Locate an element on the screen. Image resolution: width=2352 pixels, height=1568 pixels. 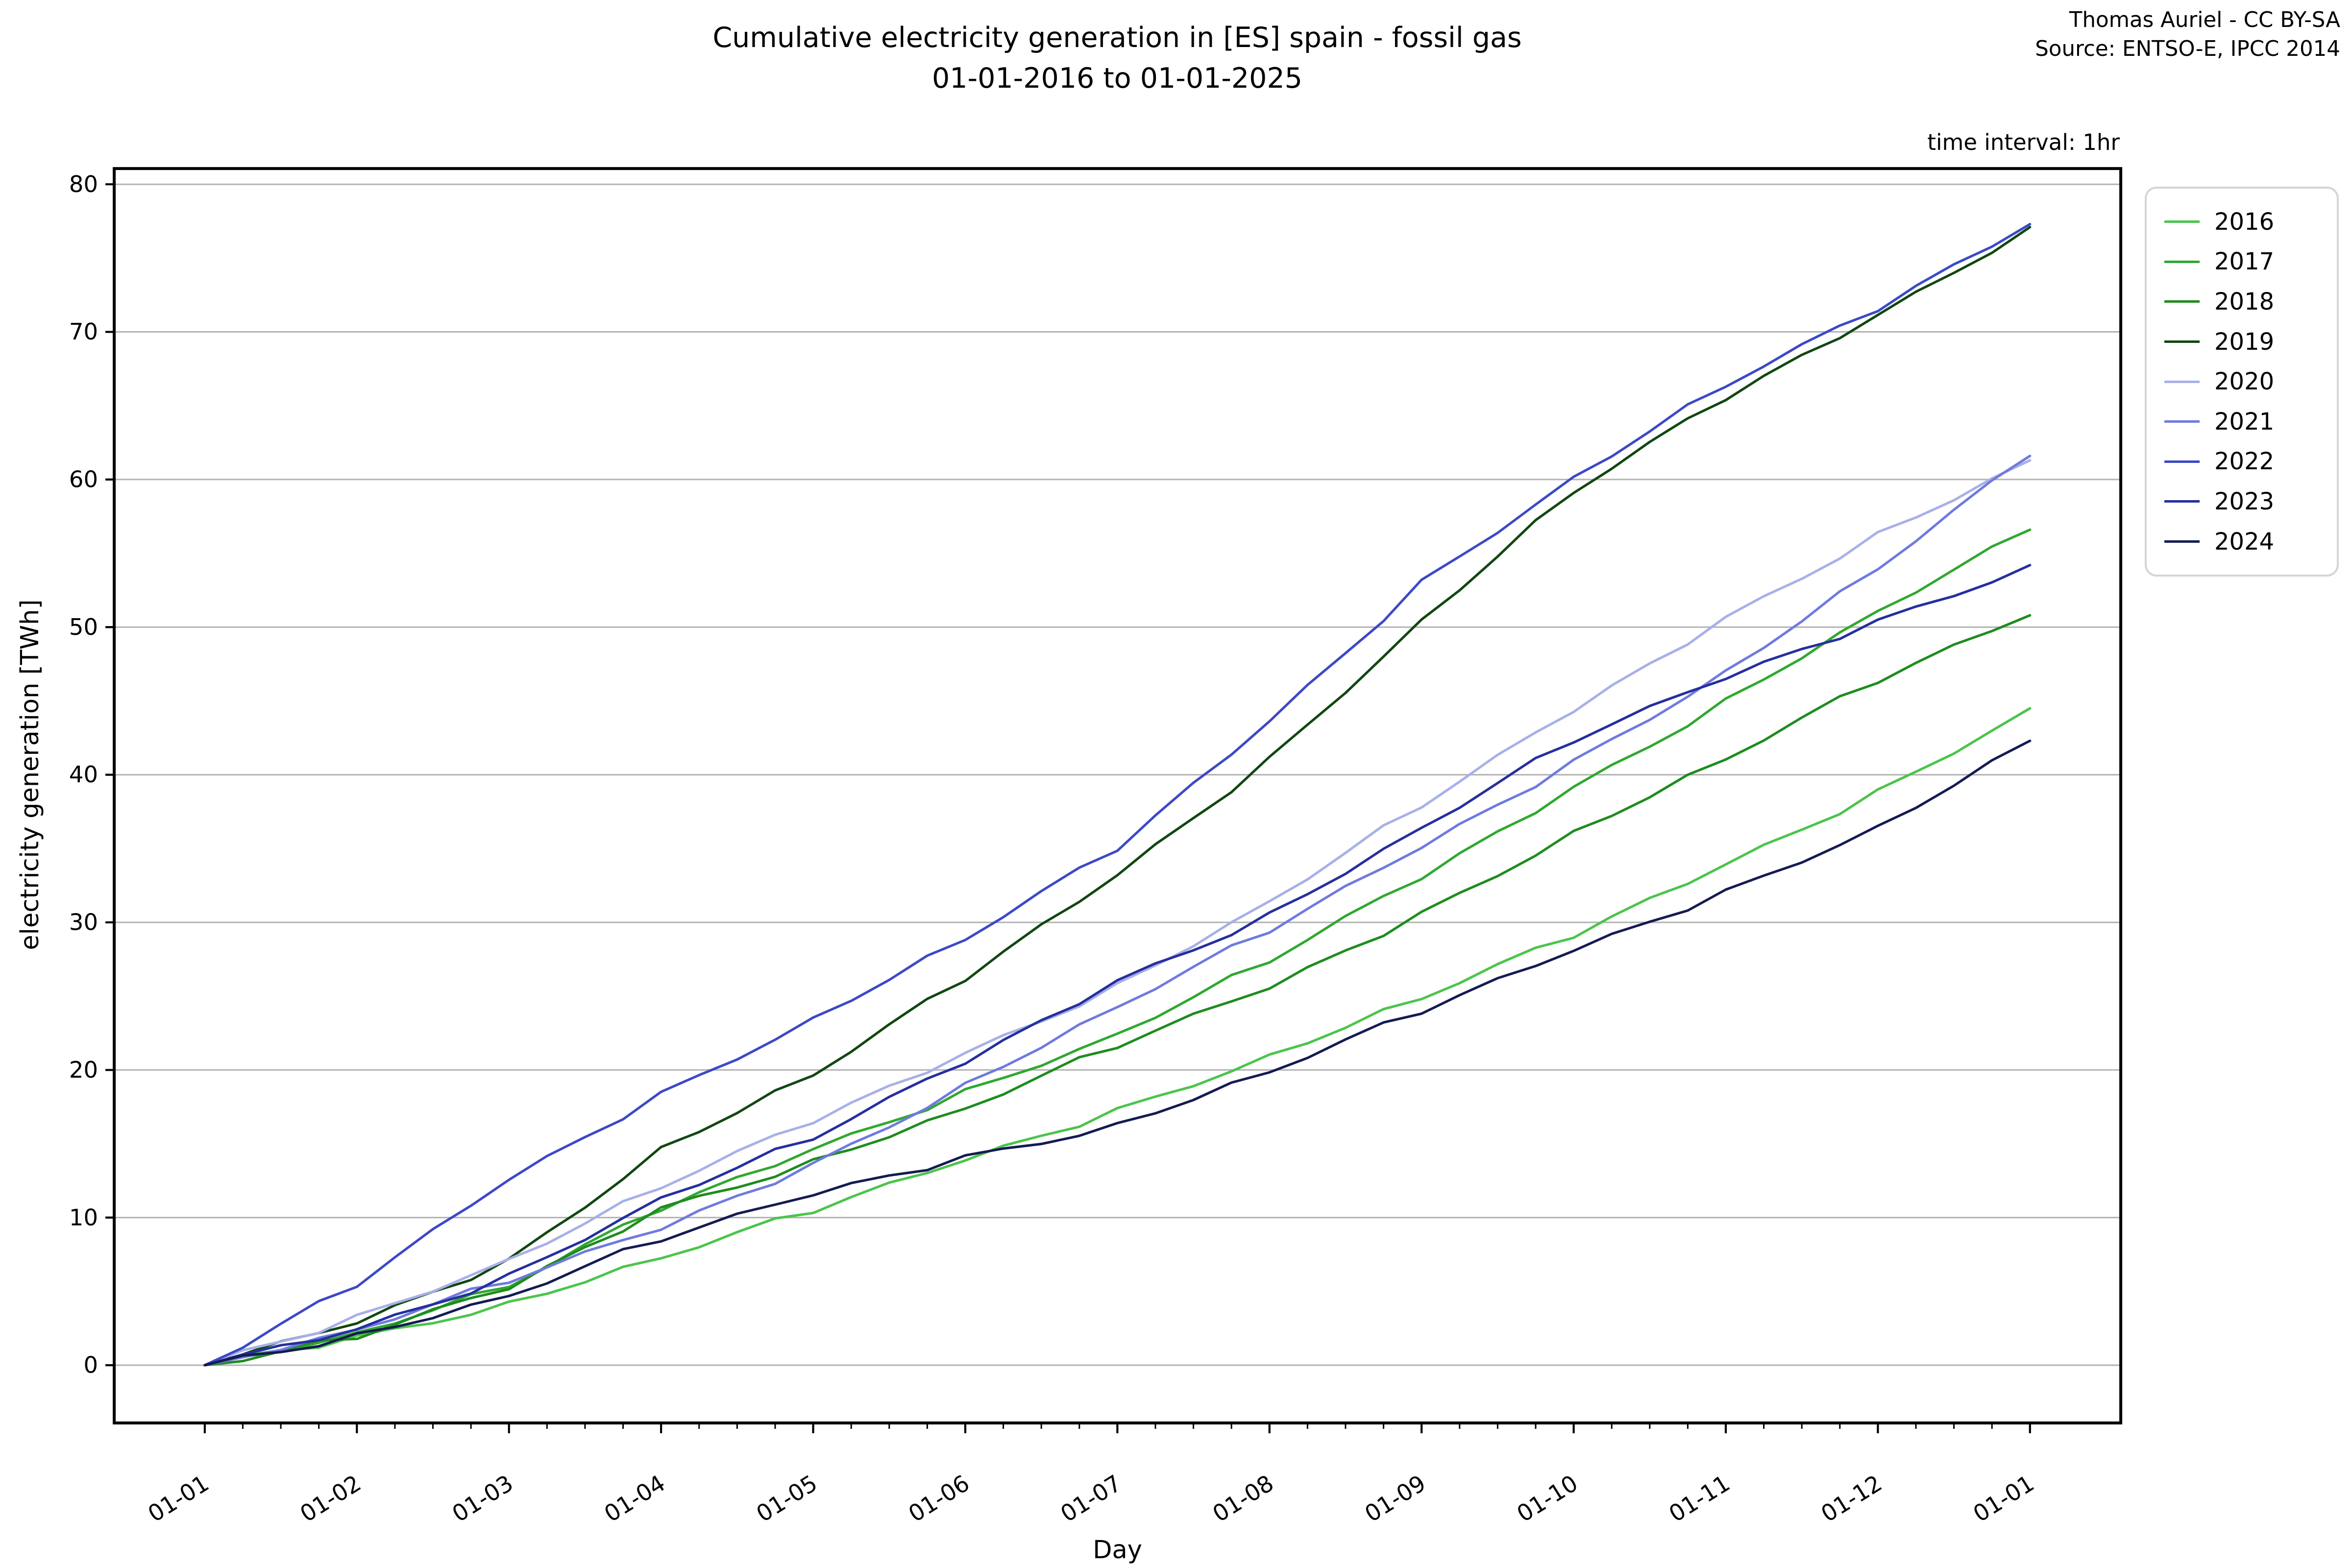
legend-label-2022: 2022 is located at coordinates (2244, 462).